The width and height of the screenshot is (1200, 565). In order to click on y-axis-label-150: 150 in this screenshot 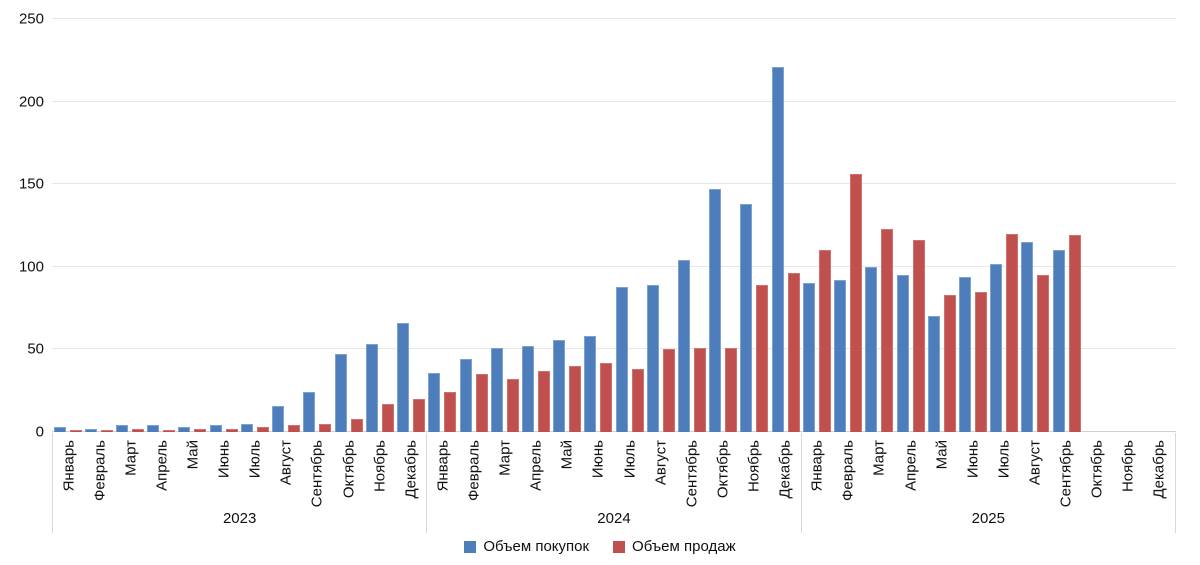, I will do `click(31, 184)`.